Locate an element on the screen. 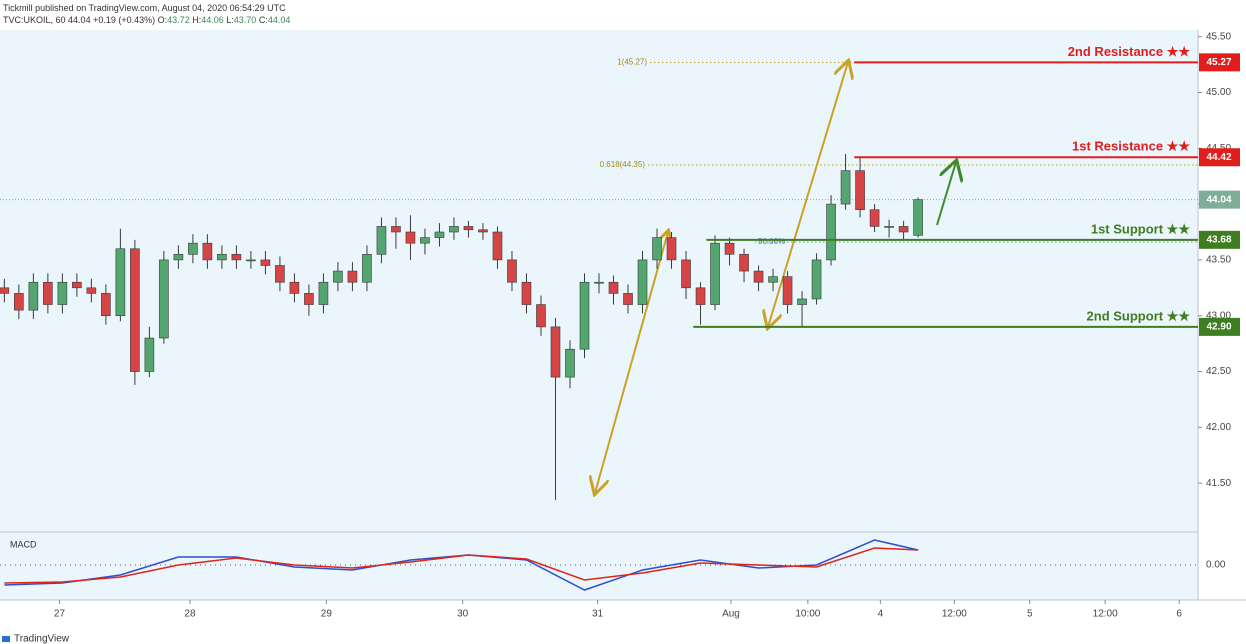 This screenshot has width=1246, height=644. last-price-tag is located at coordinates (1219, 199).